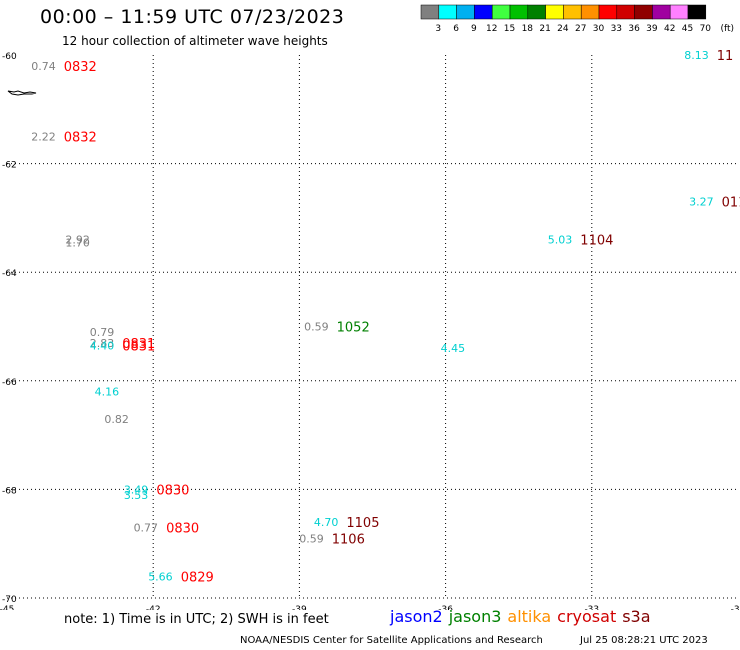 This screenshot has width=740, height=650. Describe the element at coordinates (160, 576) in the screenshot. I see `swh-value: 5.66` at that location.